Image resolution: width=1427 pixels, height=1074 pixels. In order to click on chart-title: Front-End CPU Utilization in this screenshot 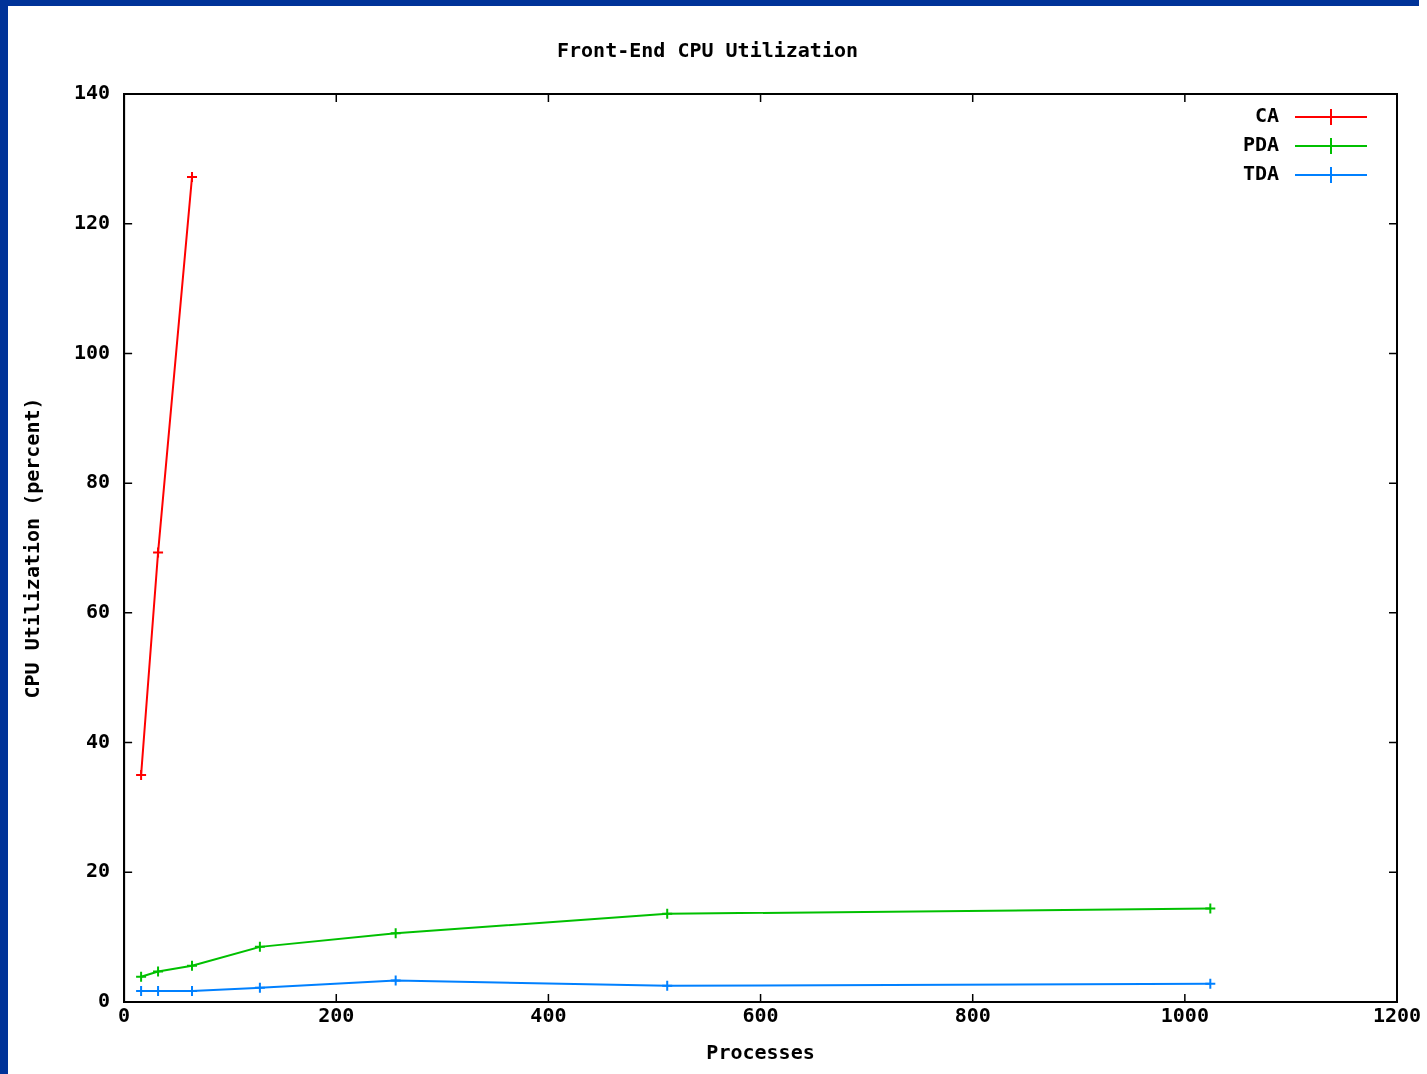, I will do `click(707, 50)`.